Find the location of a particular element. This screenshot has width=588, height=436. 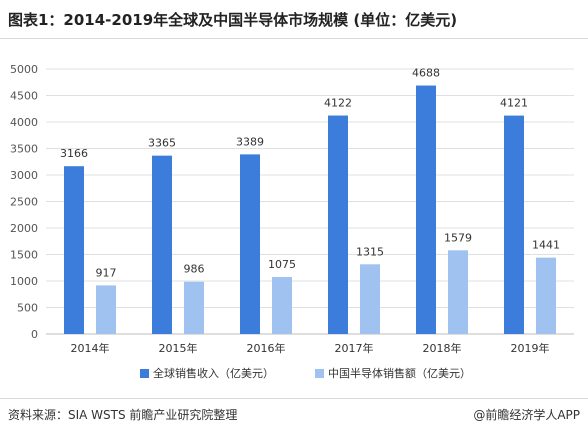

legend-label: 中国半导体销售额（亿美元） is located at coordinates (399, 373).